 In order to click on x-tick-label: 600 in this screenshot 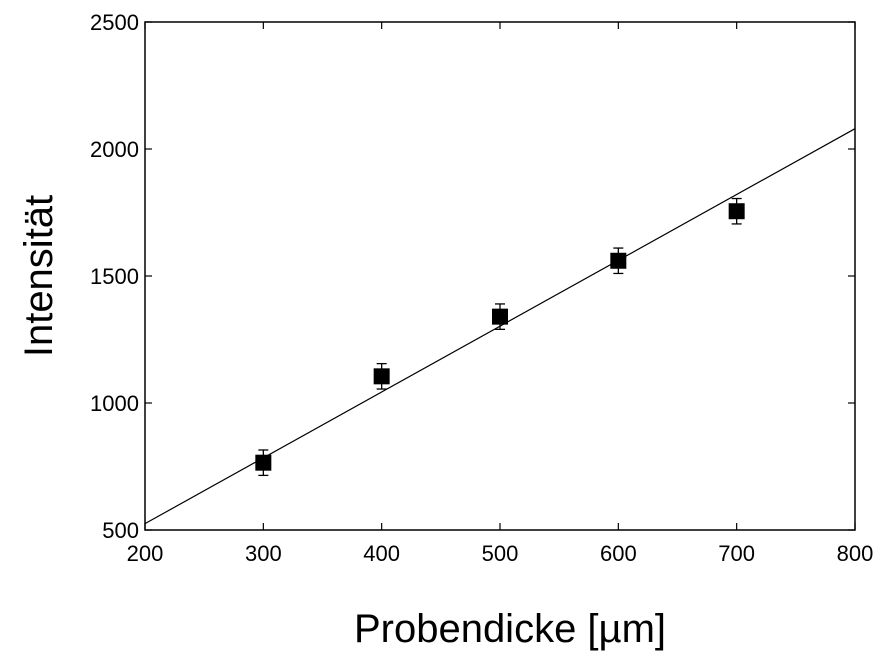, I will do `click(618, 553)`.